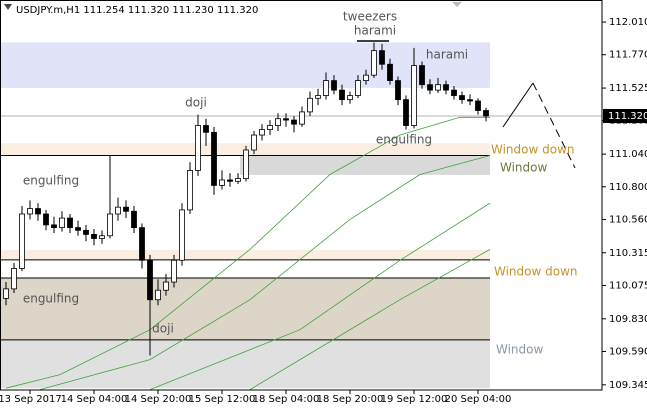 The image size is (647, 408). Describe the element at coordinates (627, 116) in the screenshot. I see `last-price-label: 111.320` at that location.